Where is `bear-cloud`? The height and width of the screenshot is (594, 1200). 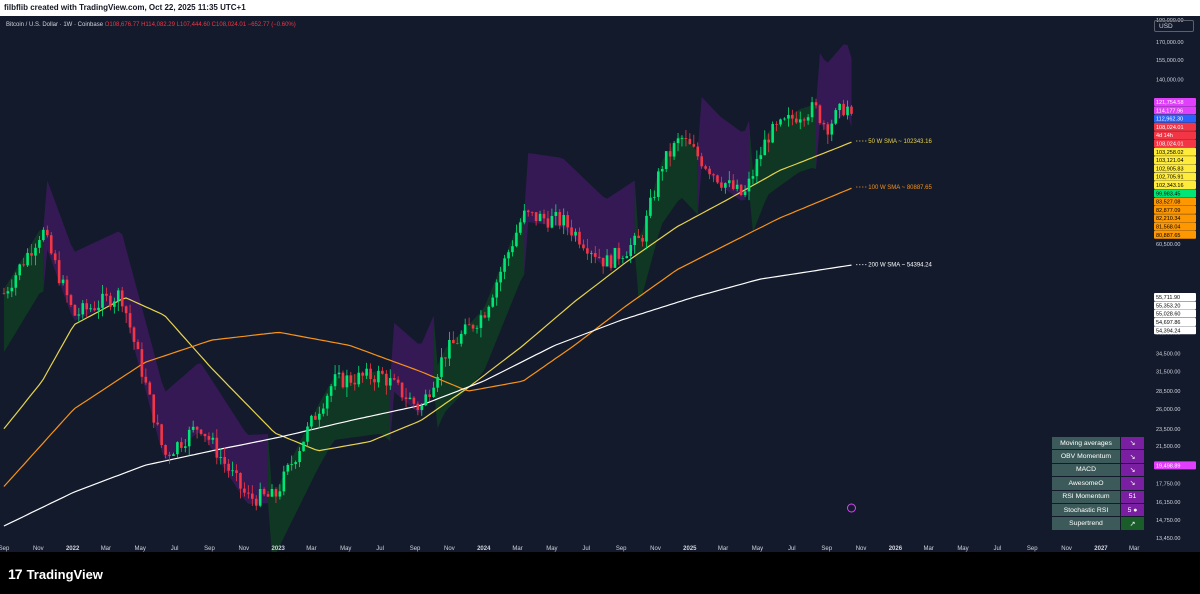
bear-cloud is located at coordinates (579, 214).